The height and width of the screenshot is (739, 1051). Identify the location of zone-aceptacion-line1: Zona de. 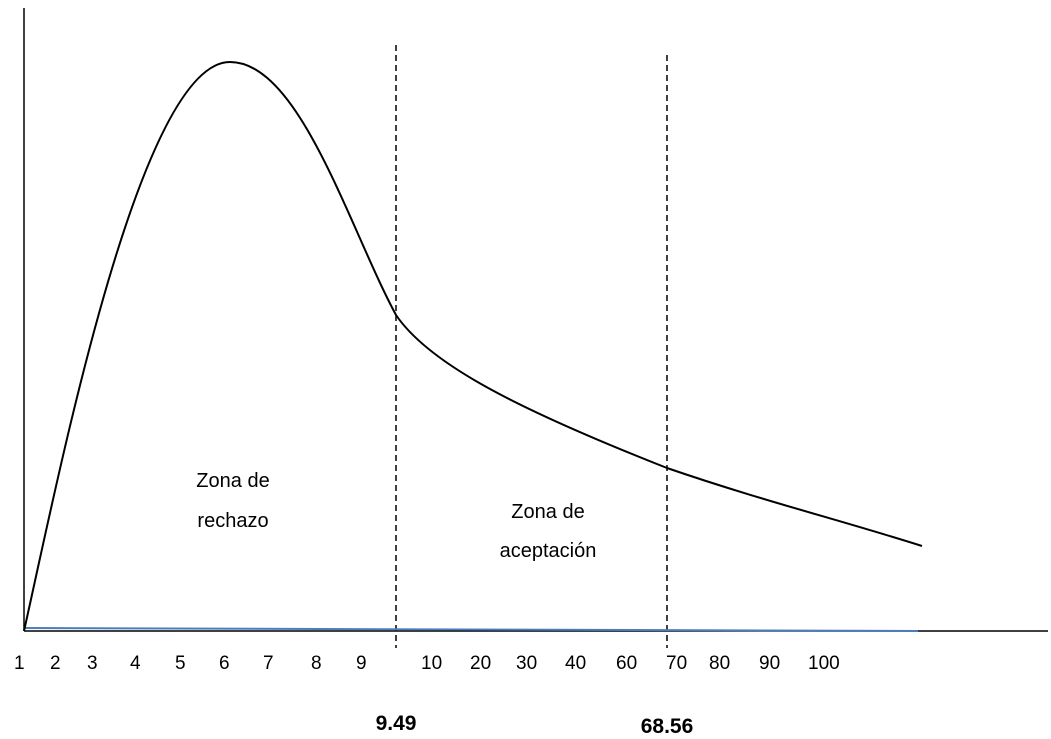
(547, 512).